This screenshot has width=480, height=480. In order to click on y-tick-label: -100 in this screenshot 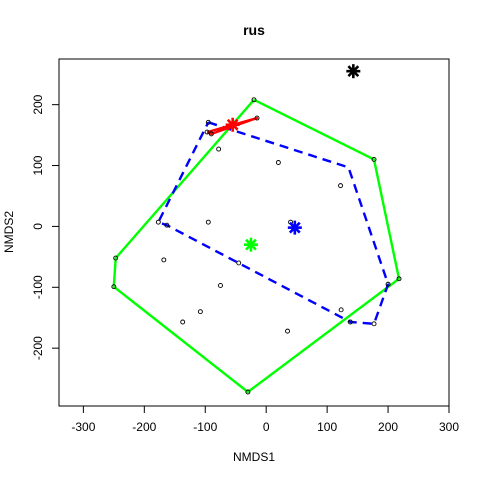, I will do `click(38, 287)`.